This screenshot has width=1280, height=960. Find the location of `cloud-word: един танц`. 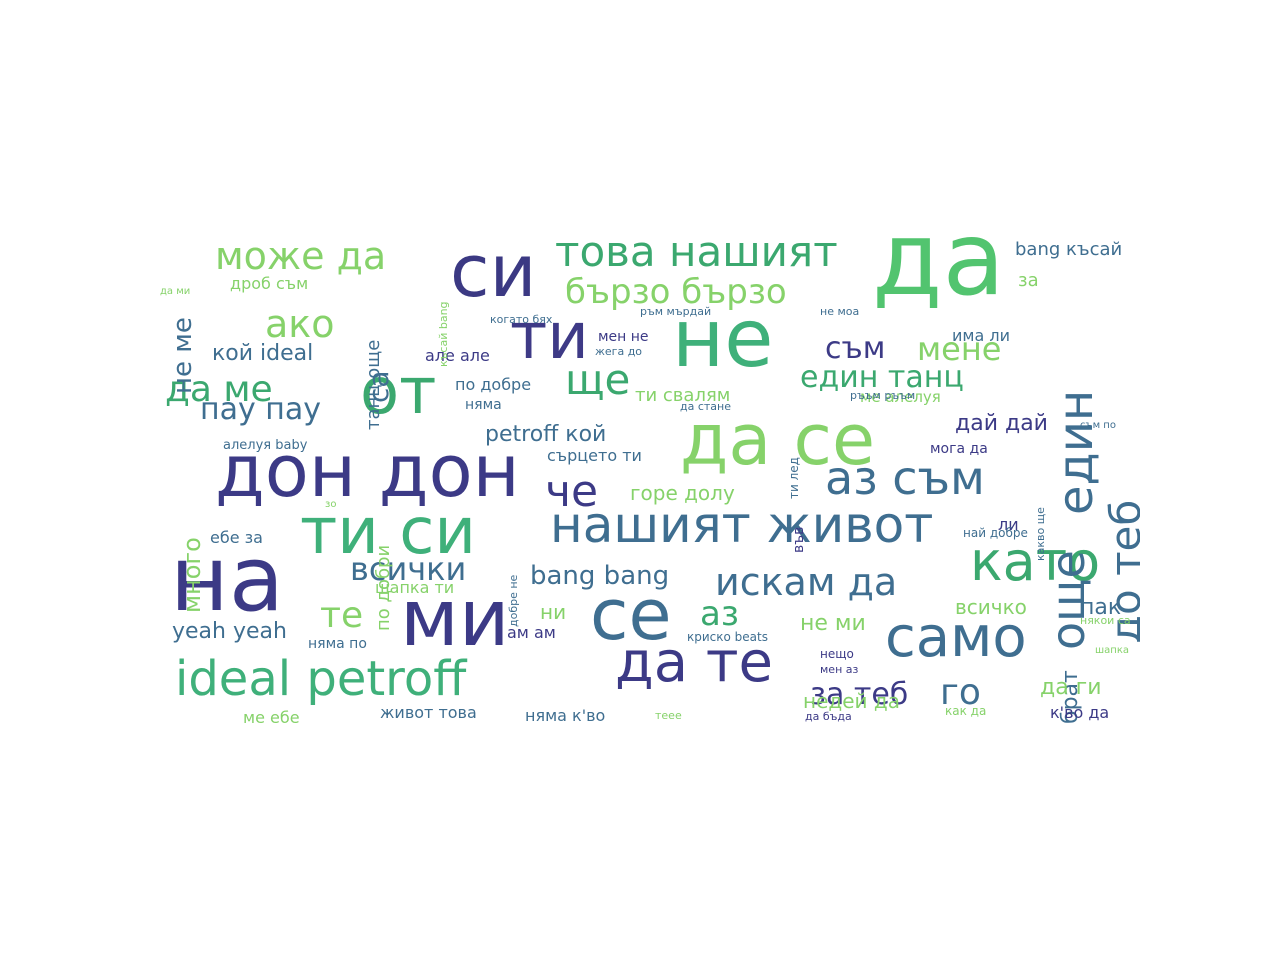

cloud-word: един танц is located at coordinates (882, 377).